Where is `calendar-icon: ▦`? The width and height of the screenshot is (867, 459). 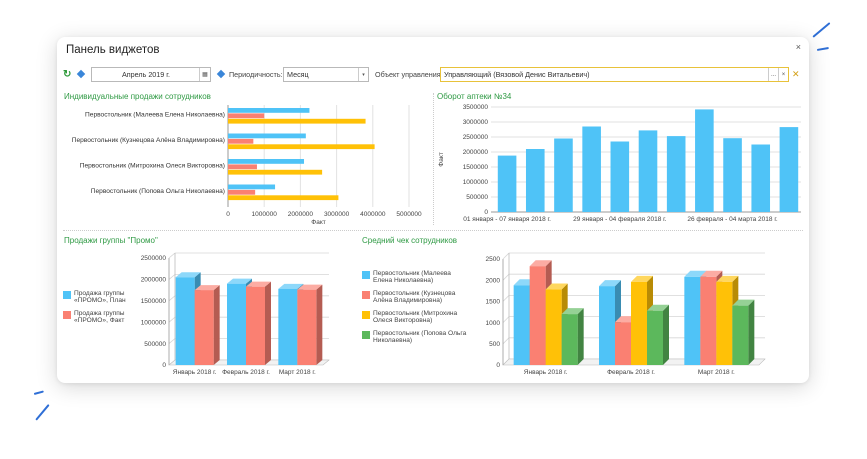
calendar-icon: ▦ is located at coordinates (204, 74).